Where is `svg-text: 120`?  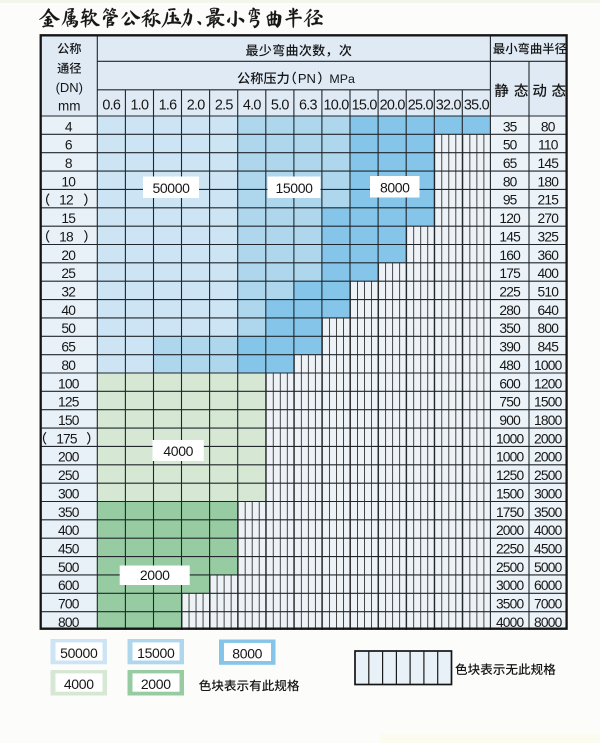
svg-text: 120 is located at coordinates (510, 218).